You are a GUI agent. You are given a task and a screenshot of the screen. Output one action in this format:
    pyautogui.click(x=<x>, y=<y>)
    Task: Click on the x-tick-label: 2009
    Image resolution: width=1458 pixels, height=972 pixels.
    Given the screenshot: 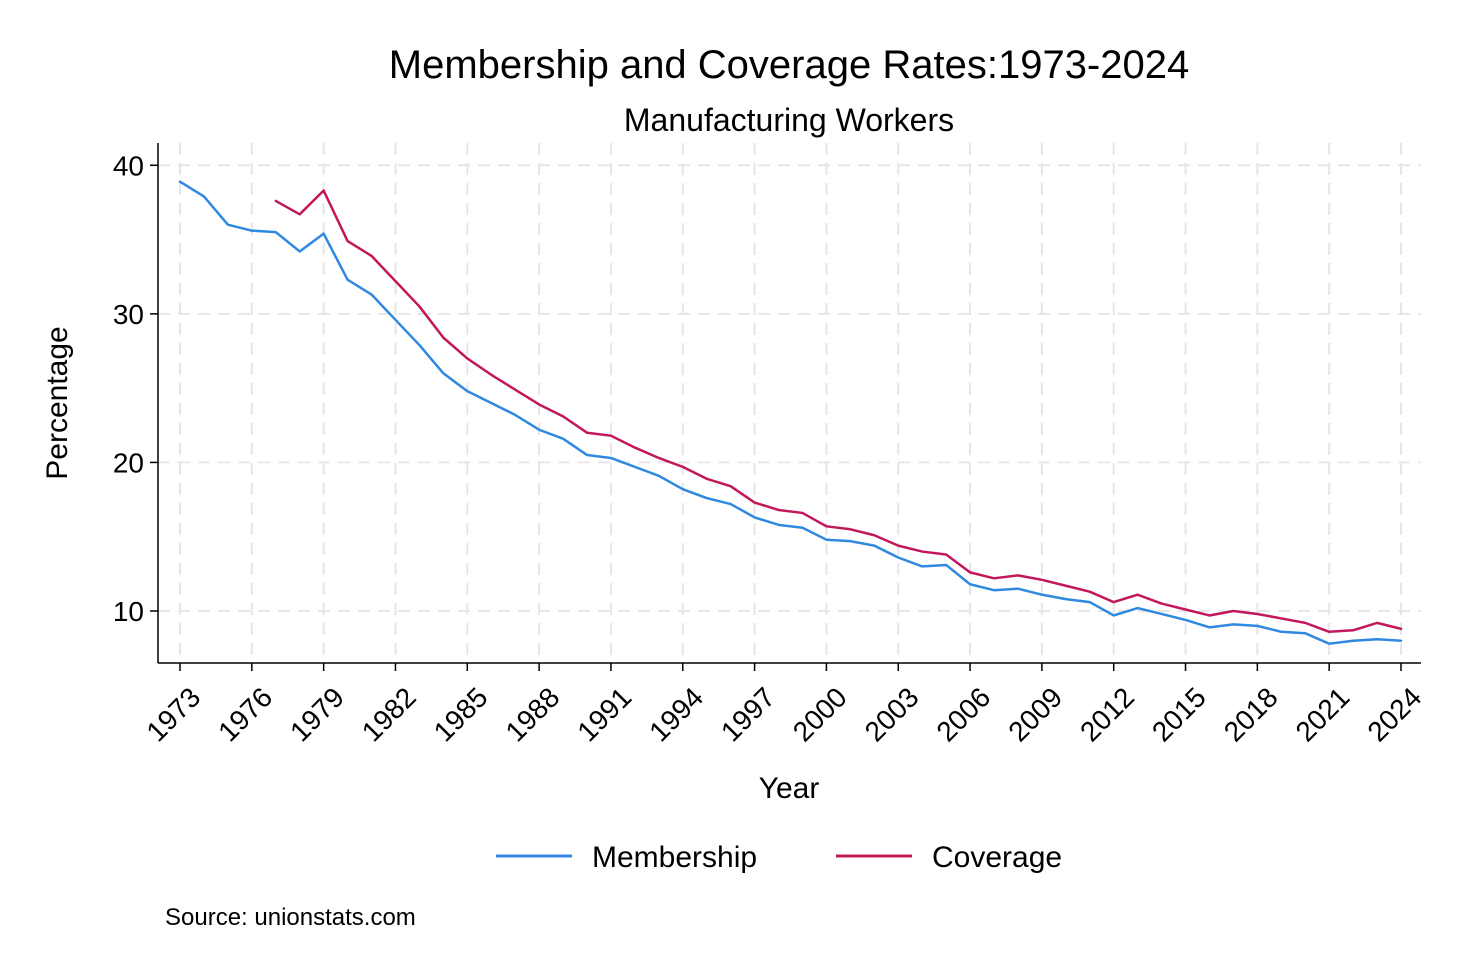 What is the action you would take?
    pyautogui.click(x=1035, y=714)
    